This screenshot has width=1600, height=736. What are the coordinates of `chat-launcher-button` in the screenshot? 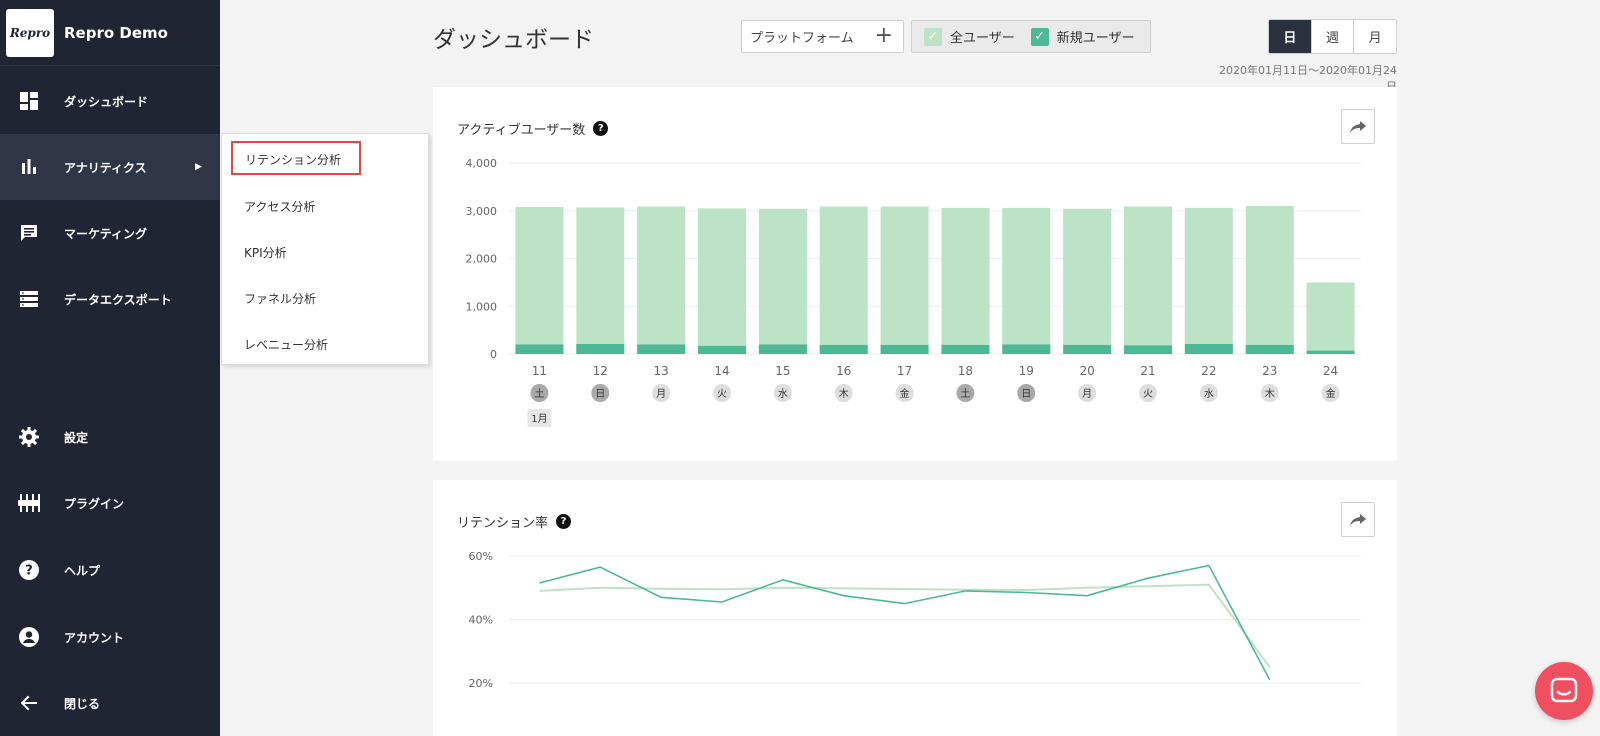 It's located at (1564, 691).